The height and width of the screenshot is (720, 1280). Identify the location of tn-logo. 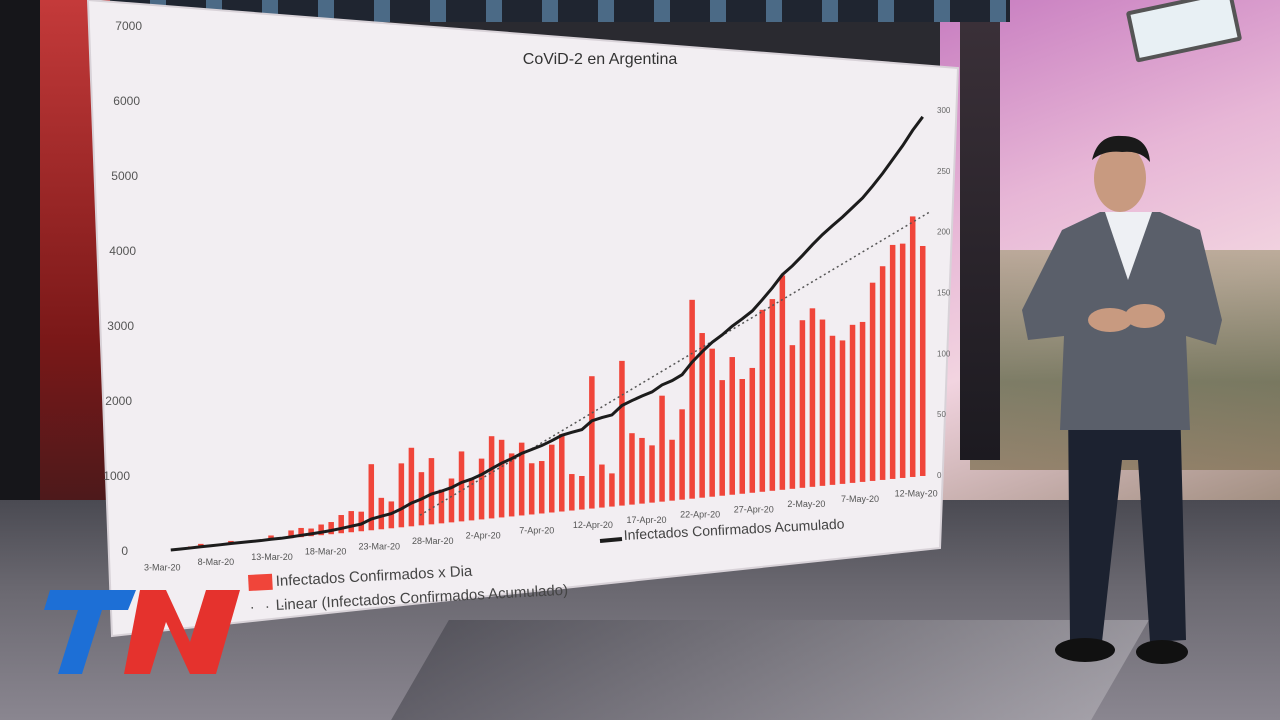
(142, 632).